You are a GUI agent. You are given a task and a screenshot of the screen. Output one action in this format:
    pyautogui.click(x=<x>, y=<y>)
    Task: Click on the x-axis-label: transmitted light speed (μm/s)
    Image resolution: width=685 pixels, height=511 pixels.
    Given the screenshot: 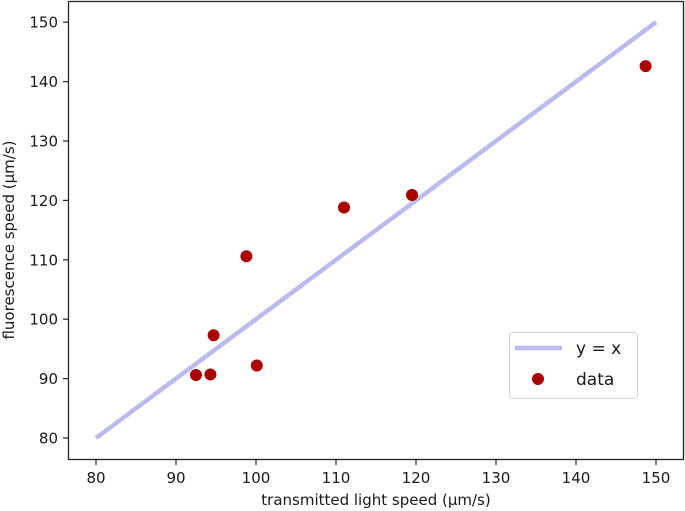 What is the action you would take?
    pyautogui.click(x=375, y=500)
    